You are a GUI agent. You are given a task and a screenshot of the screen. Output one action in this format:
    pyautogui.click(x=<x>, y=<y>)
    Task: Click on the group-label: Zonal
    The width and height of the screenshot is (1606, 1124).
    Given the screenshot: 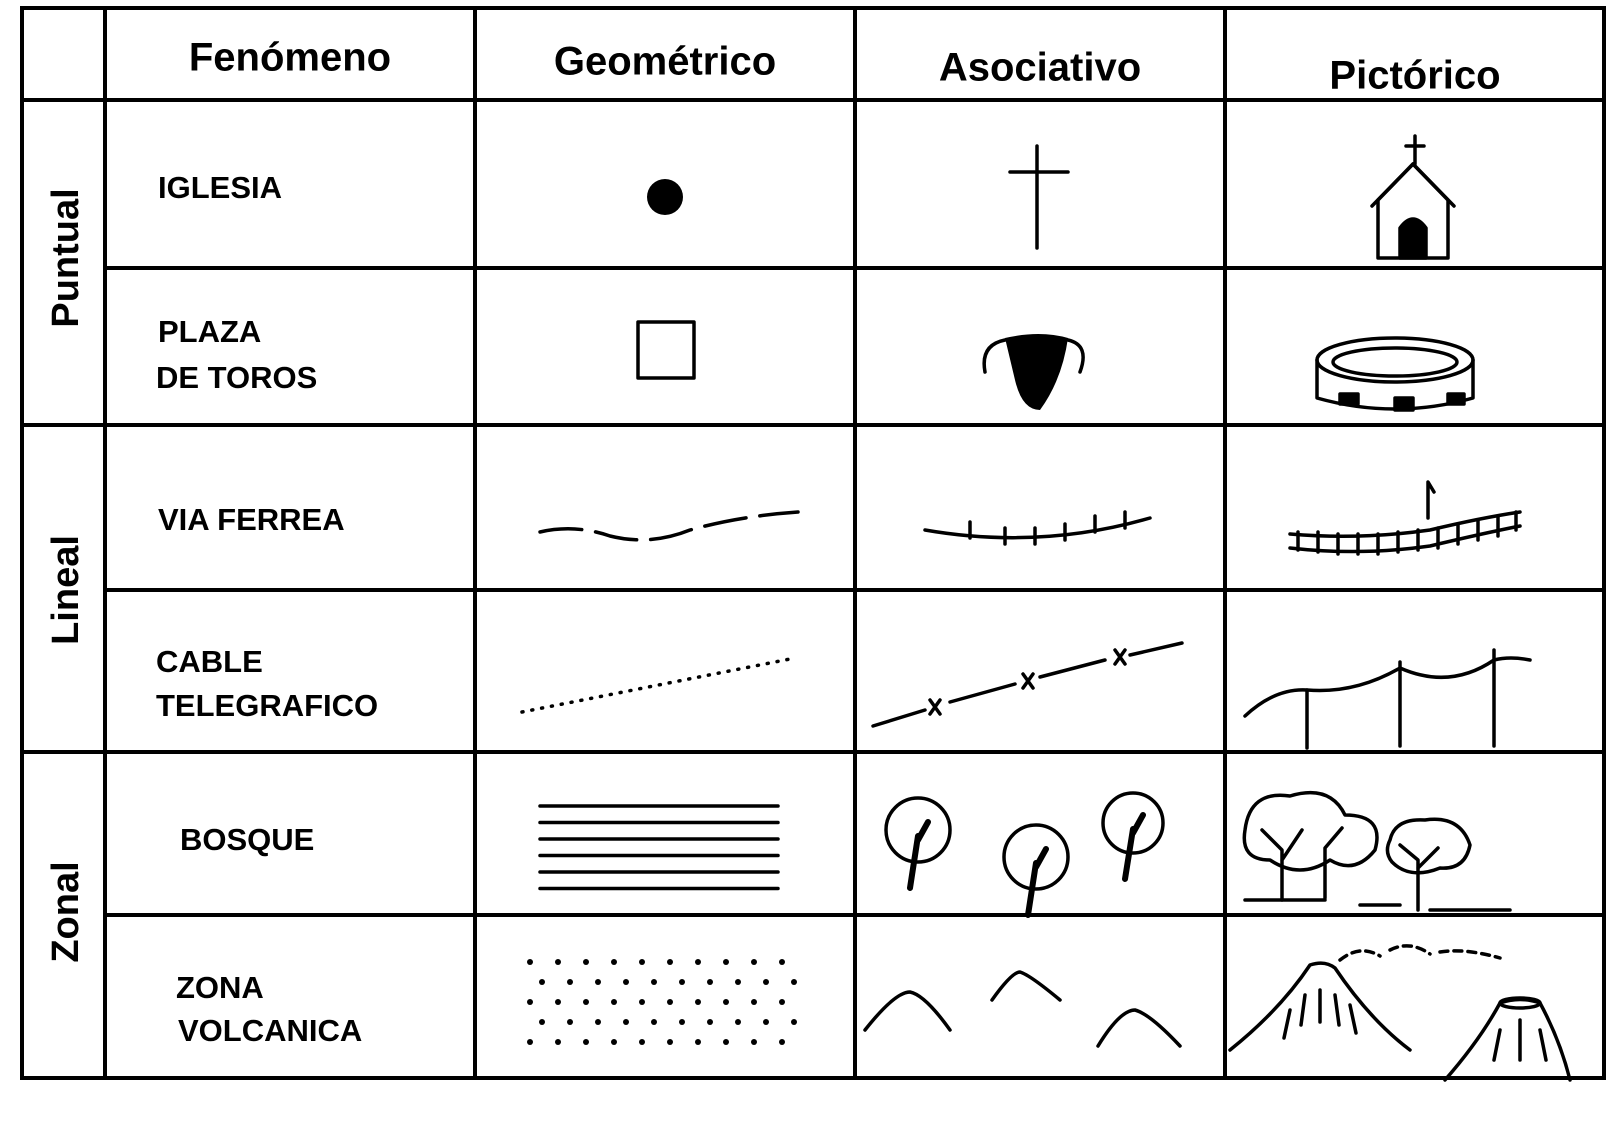 What is the action you would take?
    pyautogui.click(x=66, y=911)
    